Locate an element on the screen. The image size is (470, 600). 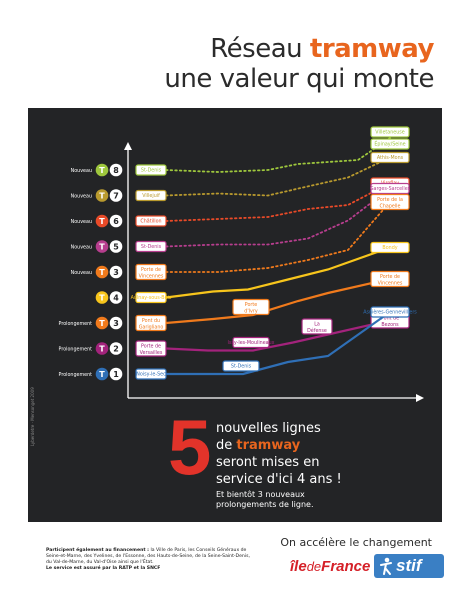
line-start-label: Pont du is located at coordinates (151, 321).